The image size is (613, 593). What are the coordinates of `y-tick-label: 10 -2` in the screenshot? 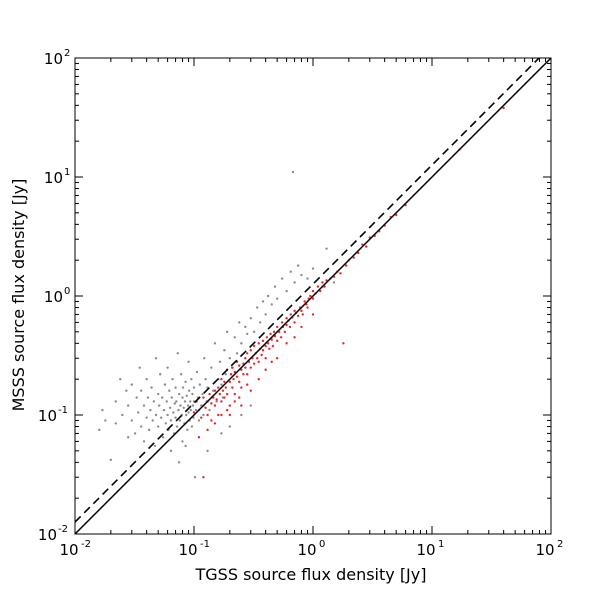 It's located at (53, 534).